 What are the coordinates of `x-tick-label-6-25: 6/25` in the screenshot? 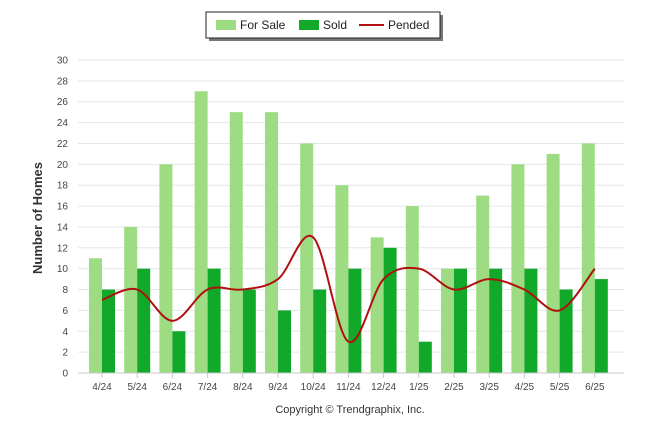 It's located at (595, 387).